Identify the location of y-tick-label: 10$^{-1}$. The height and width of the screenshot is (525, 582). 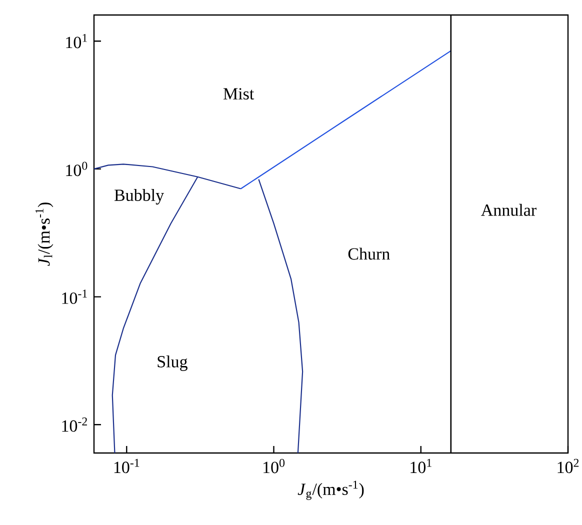
(74, 297).